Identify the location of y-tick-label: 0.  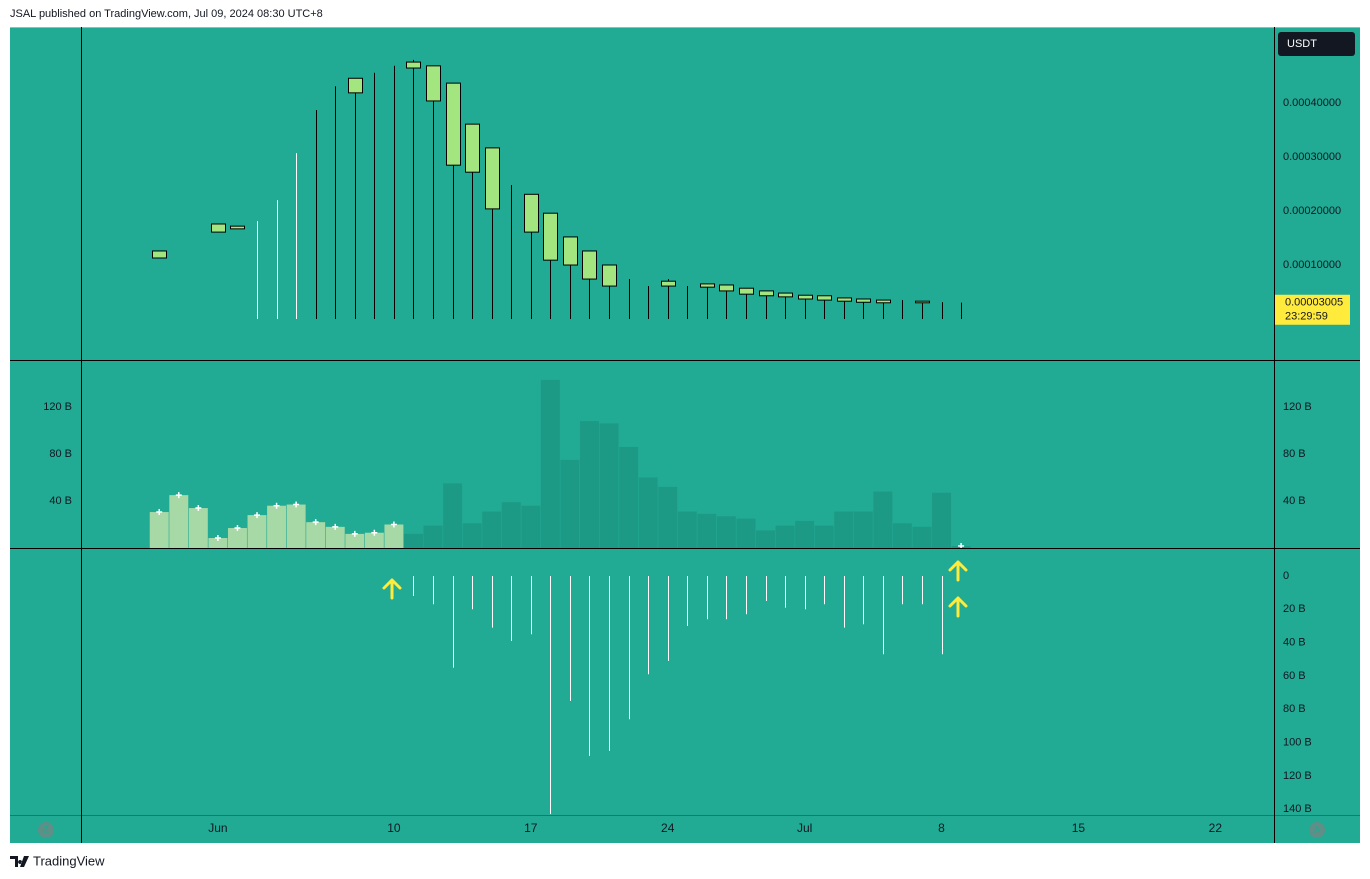
(1286, 576).